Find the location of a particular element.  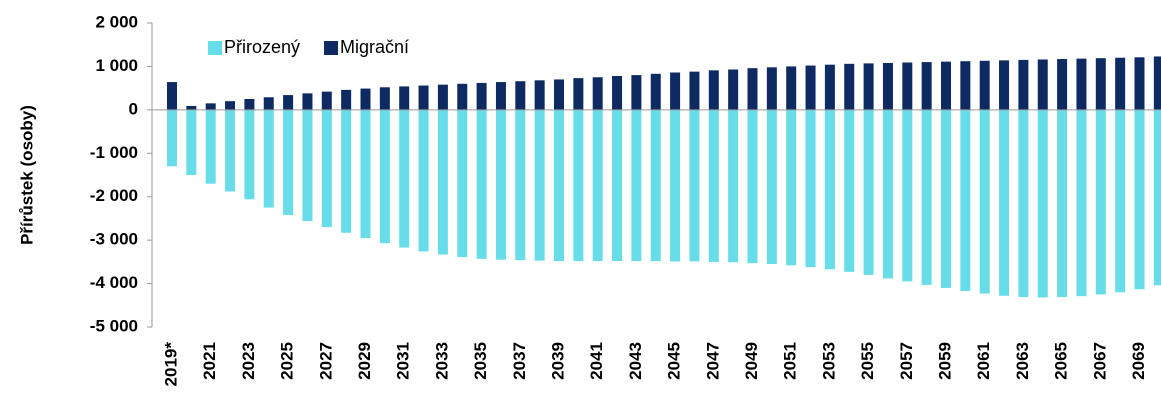

y-tick-label: -1 000 is located at coordinates (114, 152).